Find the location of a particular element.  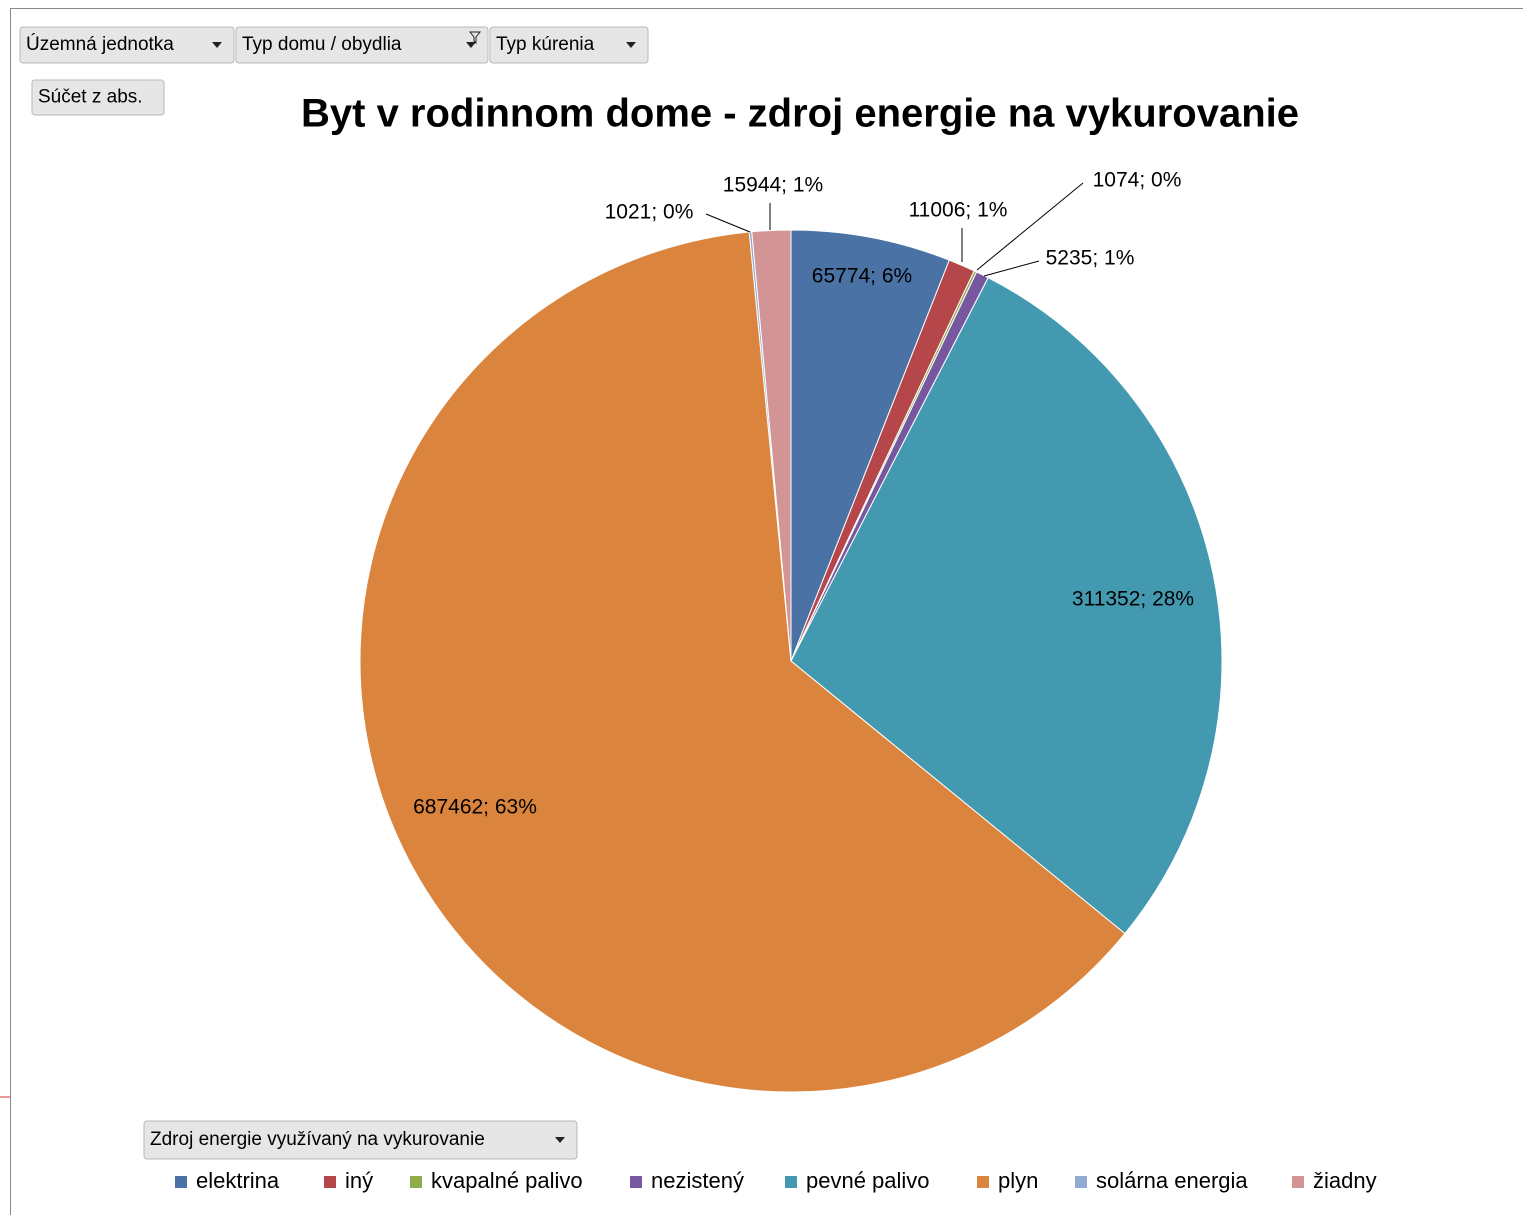

data-label: 1021; 0% is located at coordinates (649, 212).